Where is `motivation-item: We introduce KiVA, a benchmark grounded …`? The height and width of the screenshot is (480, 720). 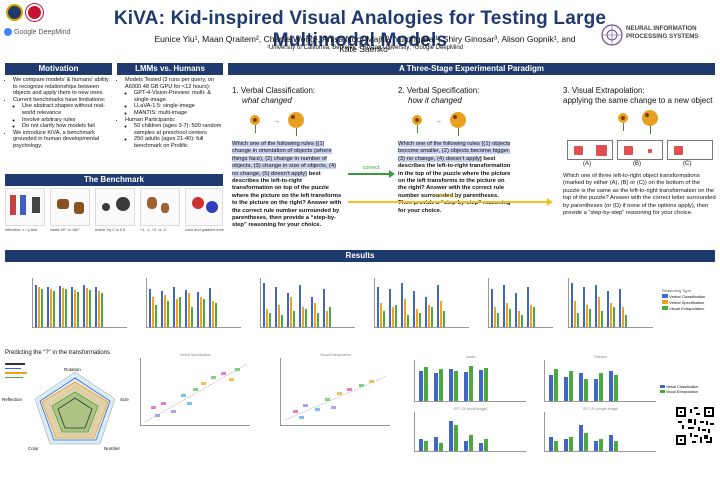 motivation-item: We introduce KiVA, a benchmark grounded … is located at coordinates (63, 140).